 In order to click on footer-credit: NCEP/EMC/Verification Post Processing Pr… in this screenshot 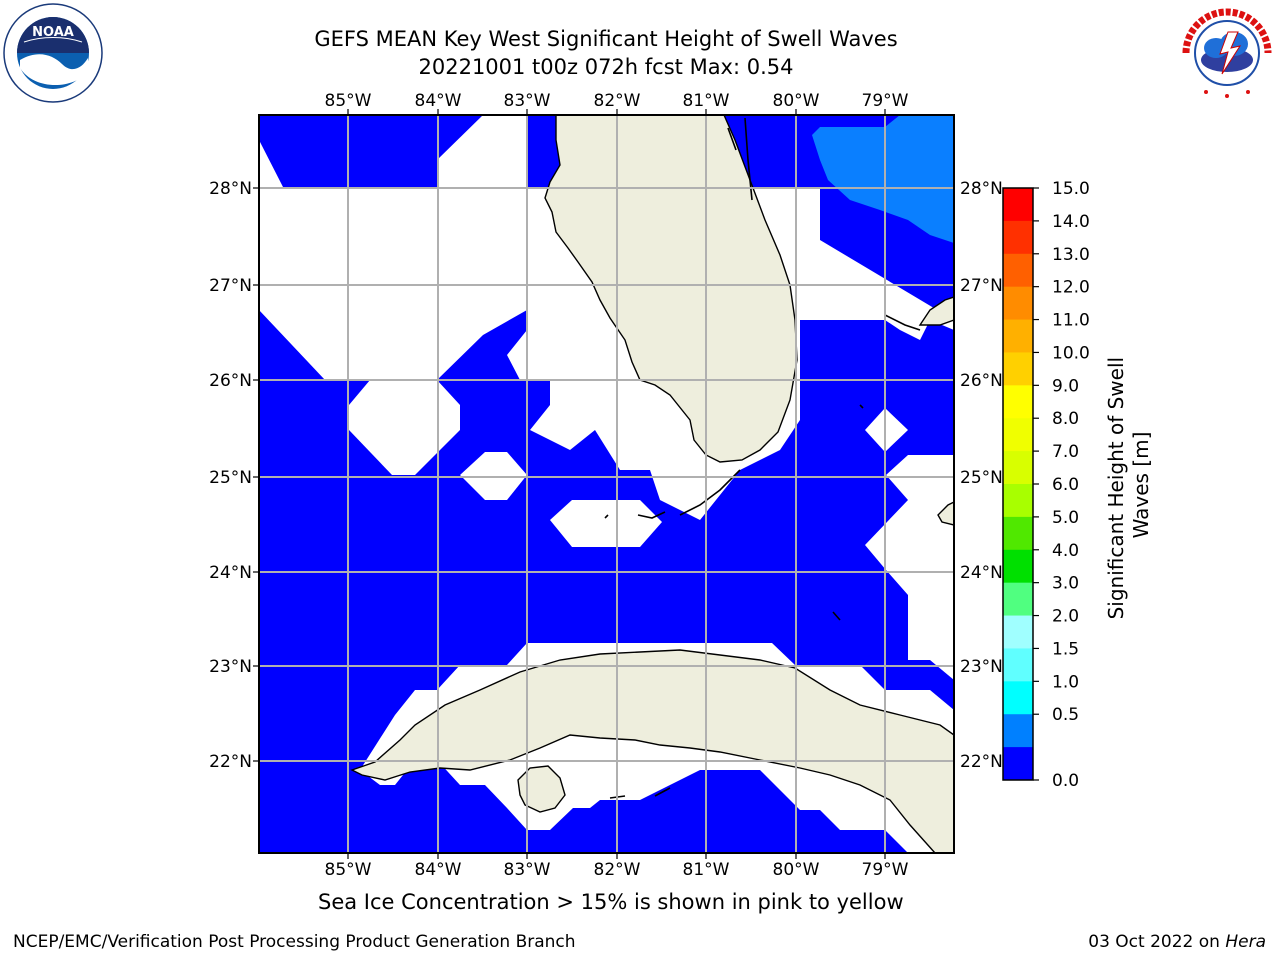, I will do `click(294, 942)`.